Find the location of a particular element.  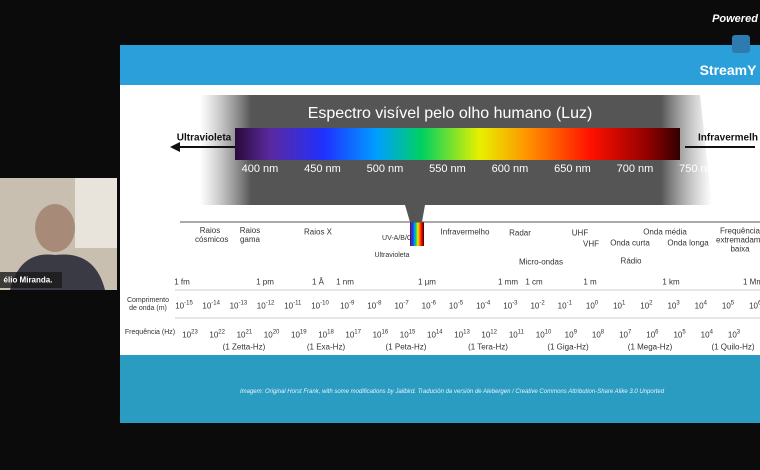

power-base: 10-4 is located at coordinates (483, 305).